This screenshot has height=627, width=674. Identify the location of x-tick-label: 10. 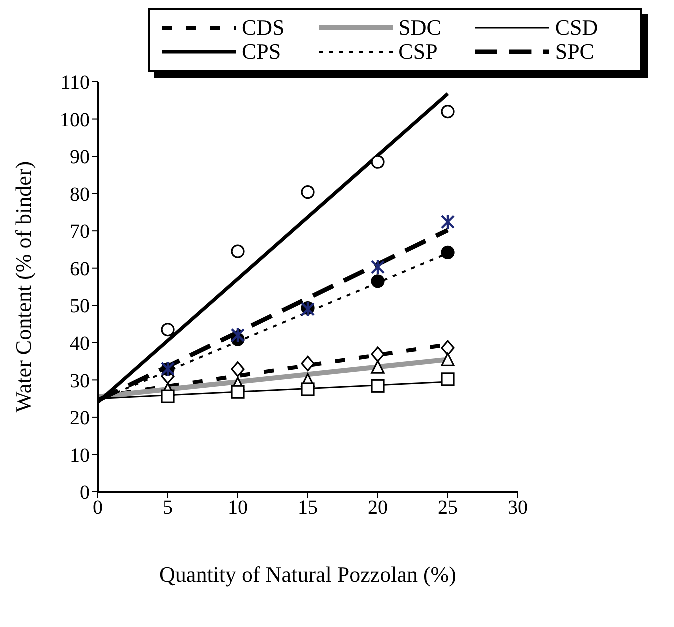
(238, 508).